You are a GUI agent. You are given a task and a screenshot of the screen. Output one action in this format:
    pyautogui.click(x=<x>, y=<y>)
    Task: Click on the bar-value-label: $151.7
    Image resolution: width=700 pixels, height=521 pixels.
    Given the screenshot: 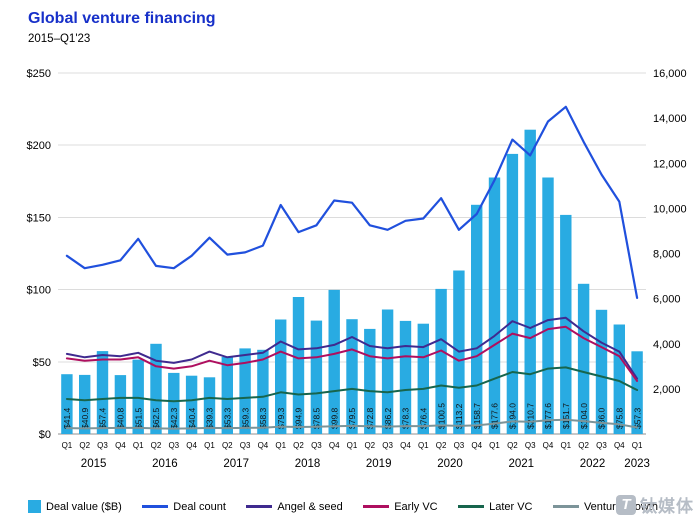 What is the action you would take?
    pyautogui.click(x=566, y=416)
    